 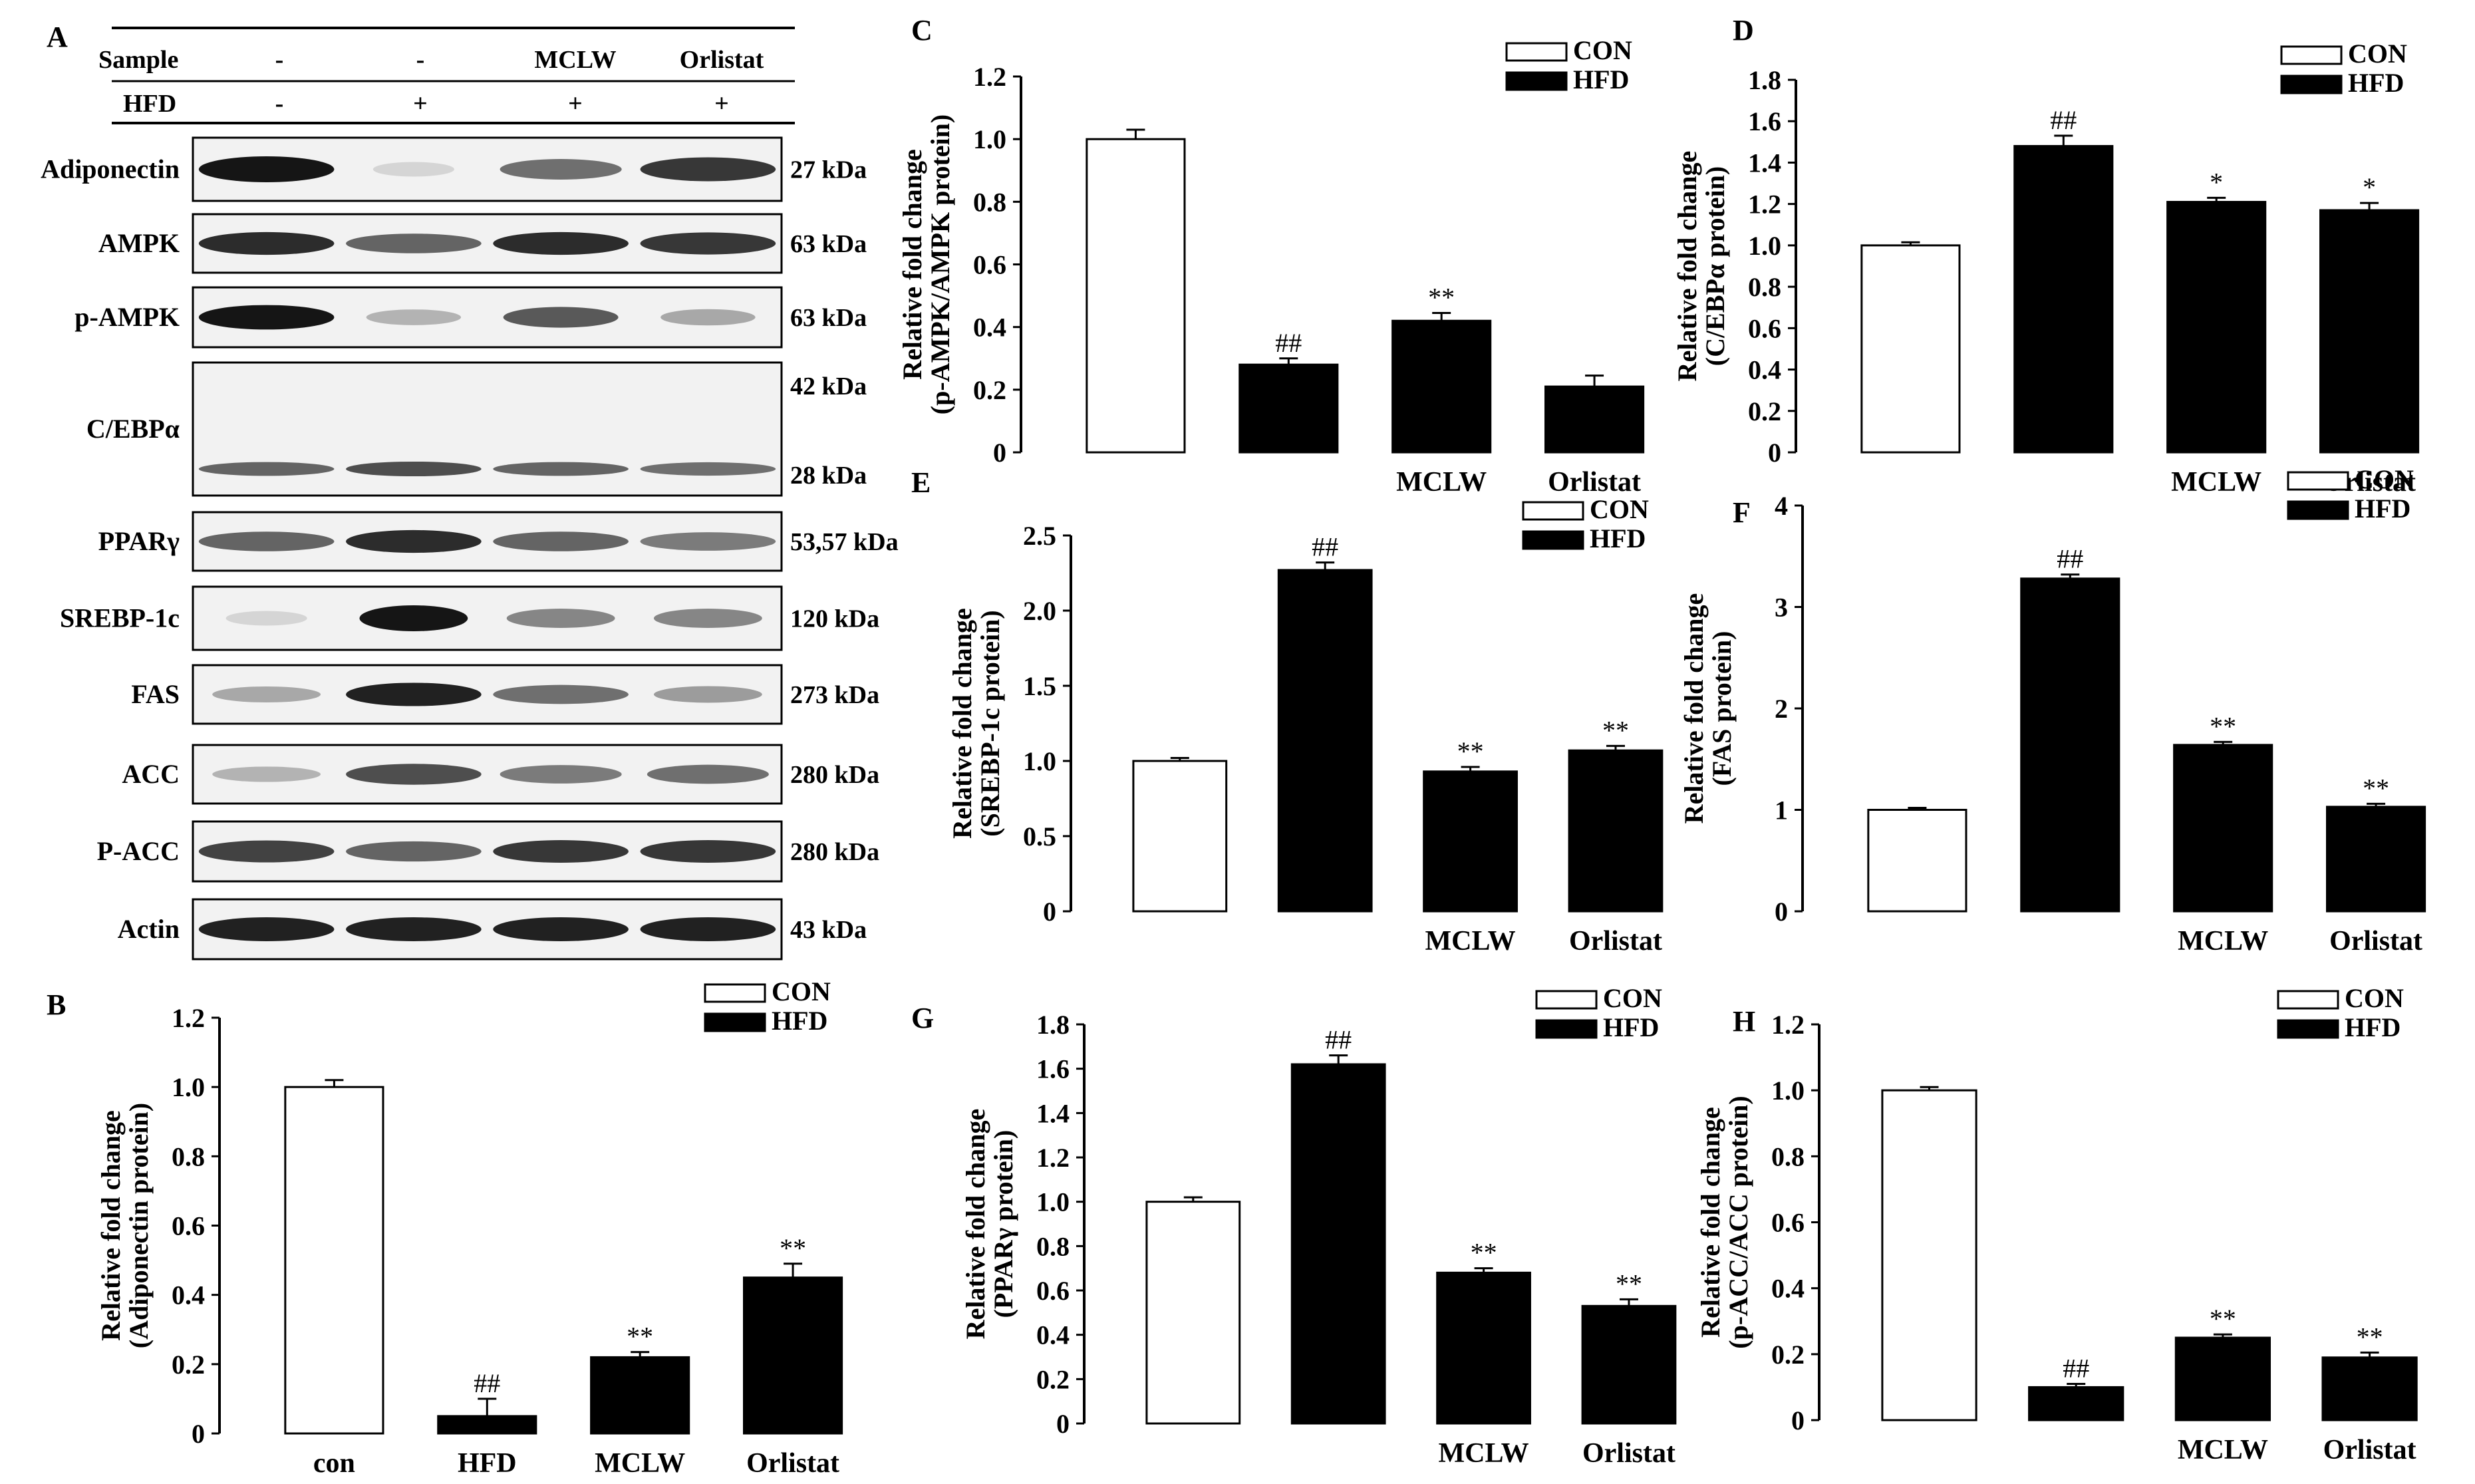 What do you see at coordinates (334, 1463) in the screenshot?
I see `x-tick-label: con` at bounding box center [334, 1463].